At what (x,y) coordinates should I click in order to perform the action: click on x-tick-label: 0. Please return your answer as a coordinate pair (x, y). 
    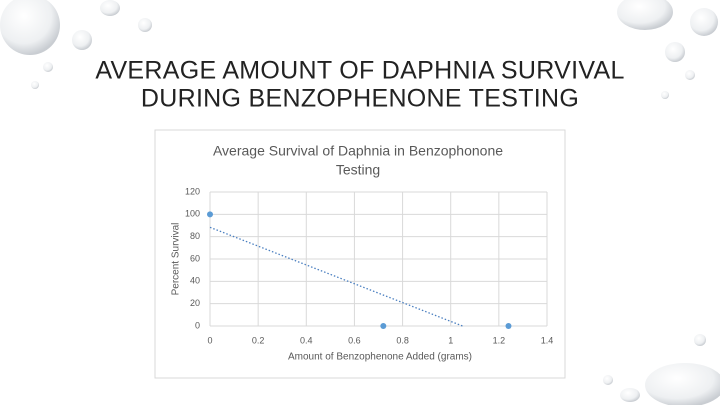
    Looking at the image, I should click on (209, 340).